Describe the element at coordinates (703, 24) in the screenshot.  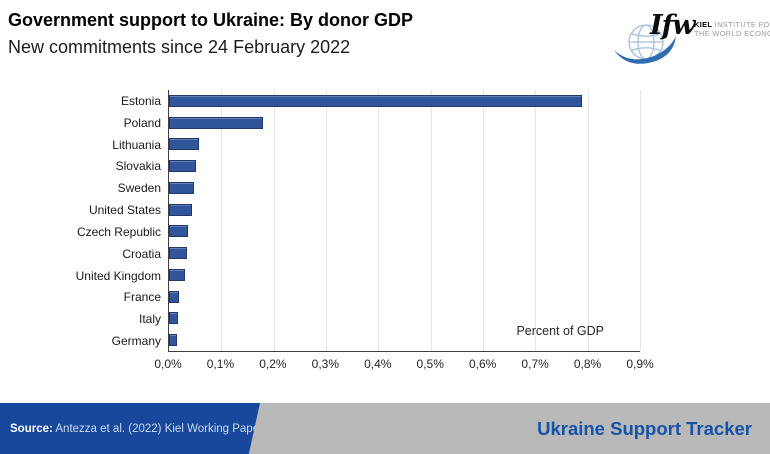
I see `institute-name-bold: KIEL` at that location.